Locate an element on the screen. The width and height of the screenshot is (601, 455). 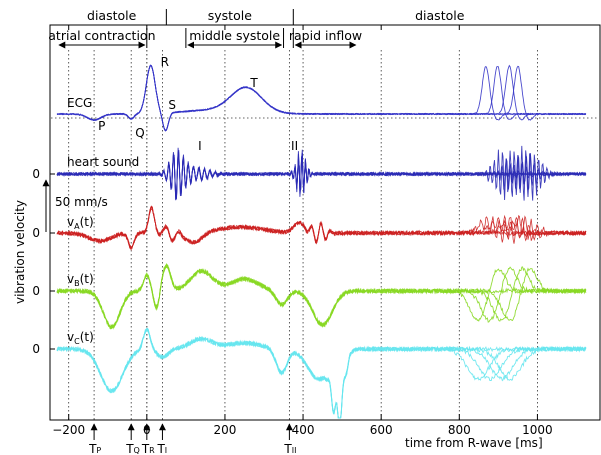
series-label-va: vA(t) is located at coordinates (80, 223).